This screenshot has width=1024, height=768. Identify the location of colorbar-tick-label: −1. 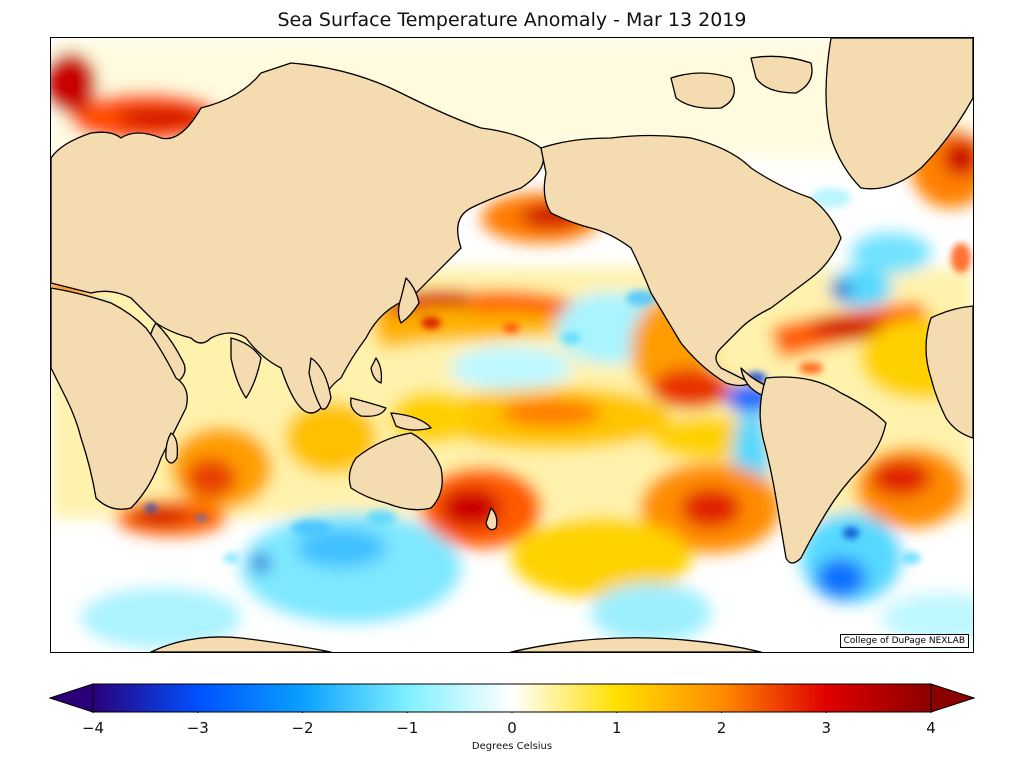
(407, 728).